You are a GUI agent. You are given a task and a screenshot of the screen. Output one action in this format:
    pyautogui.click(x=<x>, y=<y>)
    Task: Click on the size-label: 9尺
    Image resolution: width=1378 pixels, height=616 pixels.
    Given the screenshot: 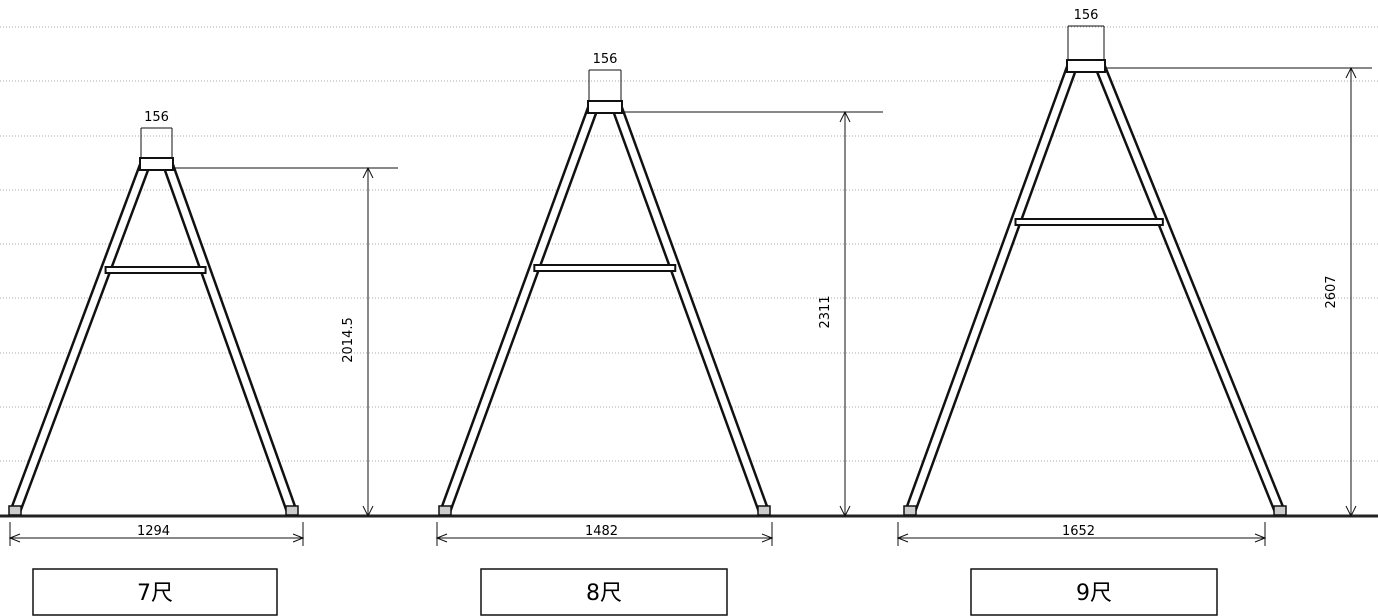 What is the action you would take?
    pyautogui.click(x=1094, y=593)
    